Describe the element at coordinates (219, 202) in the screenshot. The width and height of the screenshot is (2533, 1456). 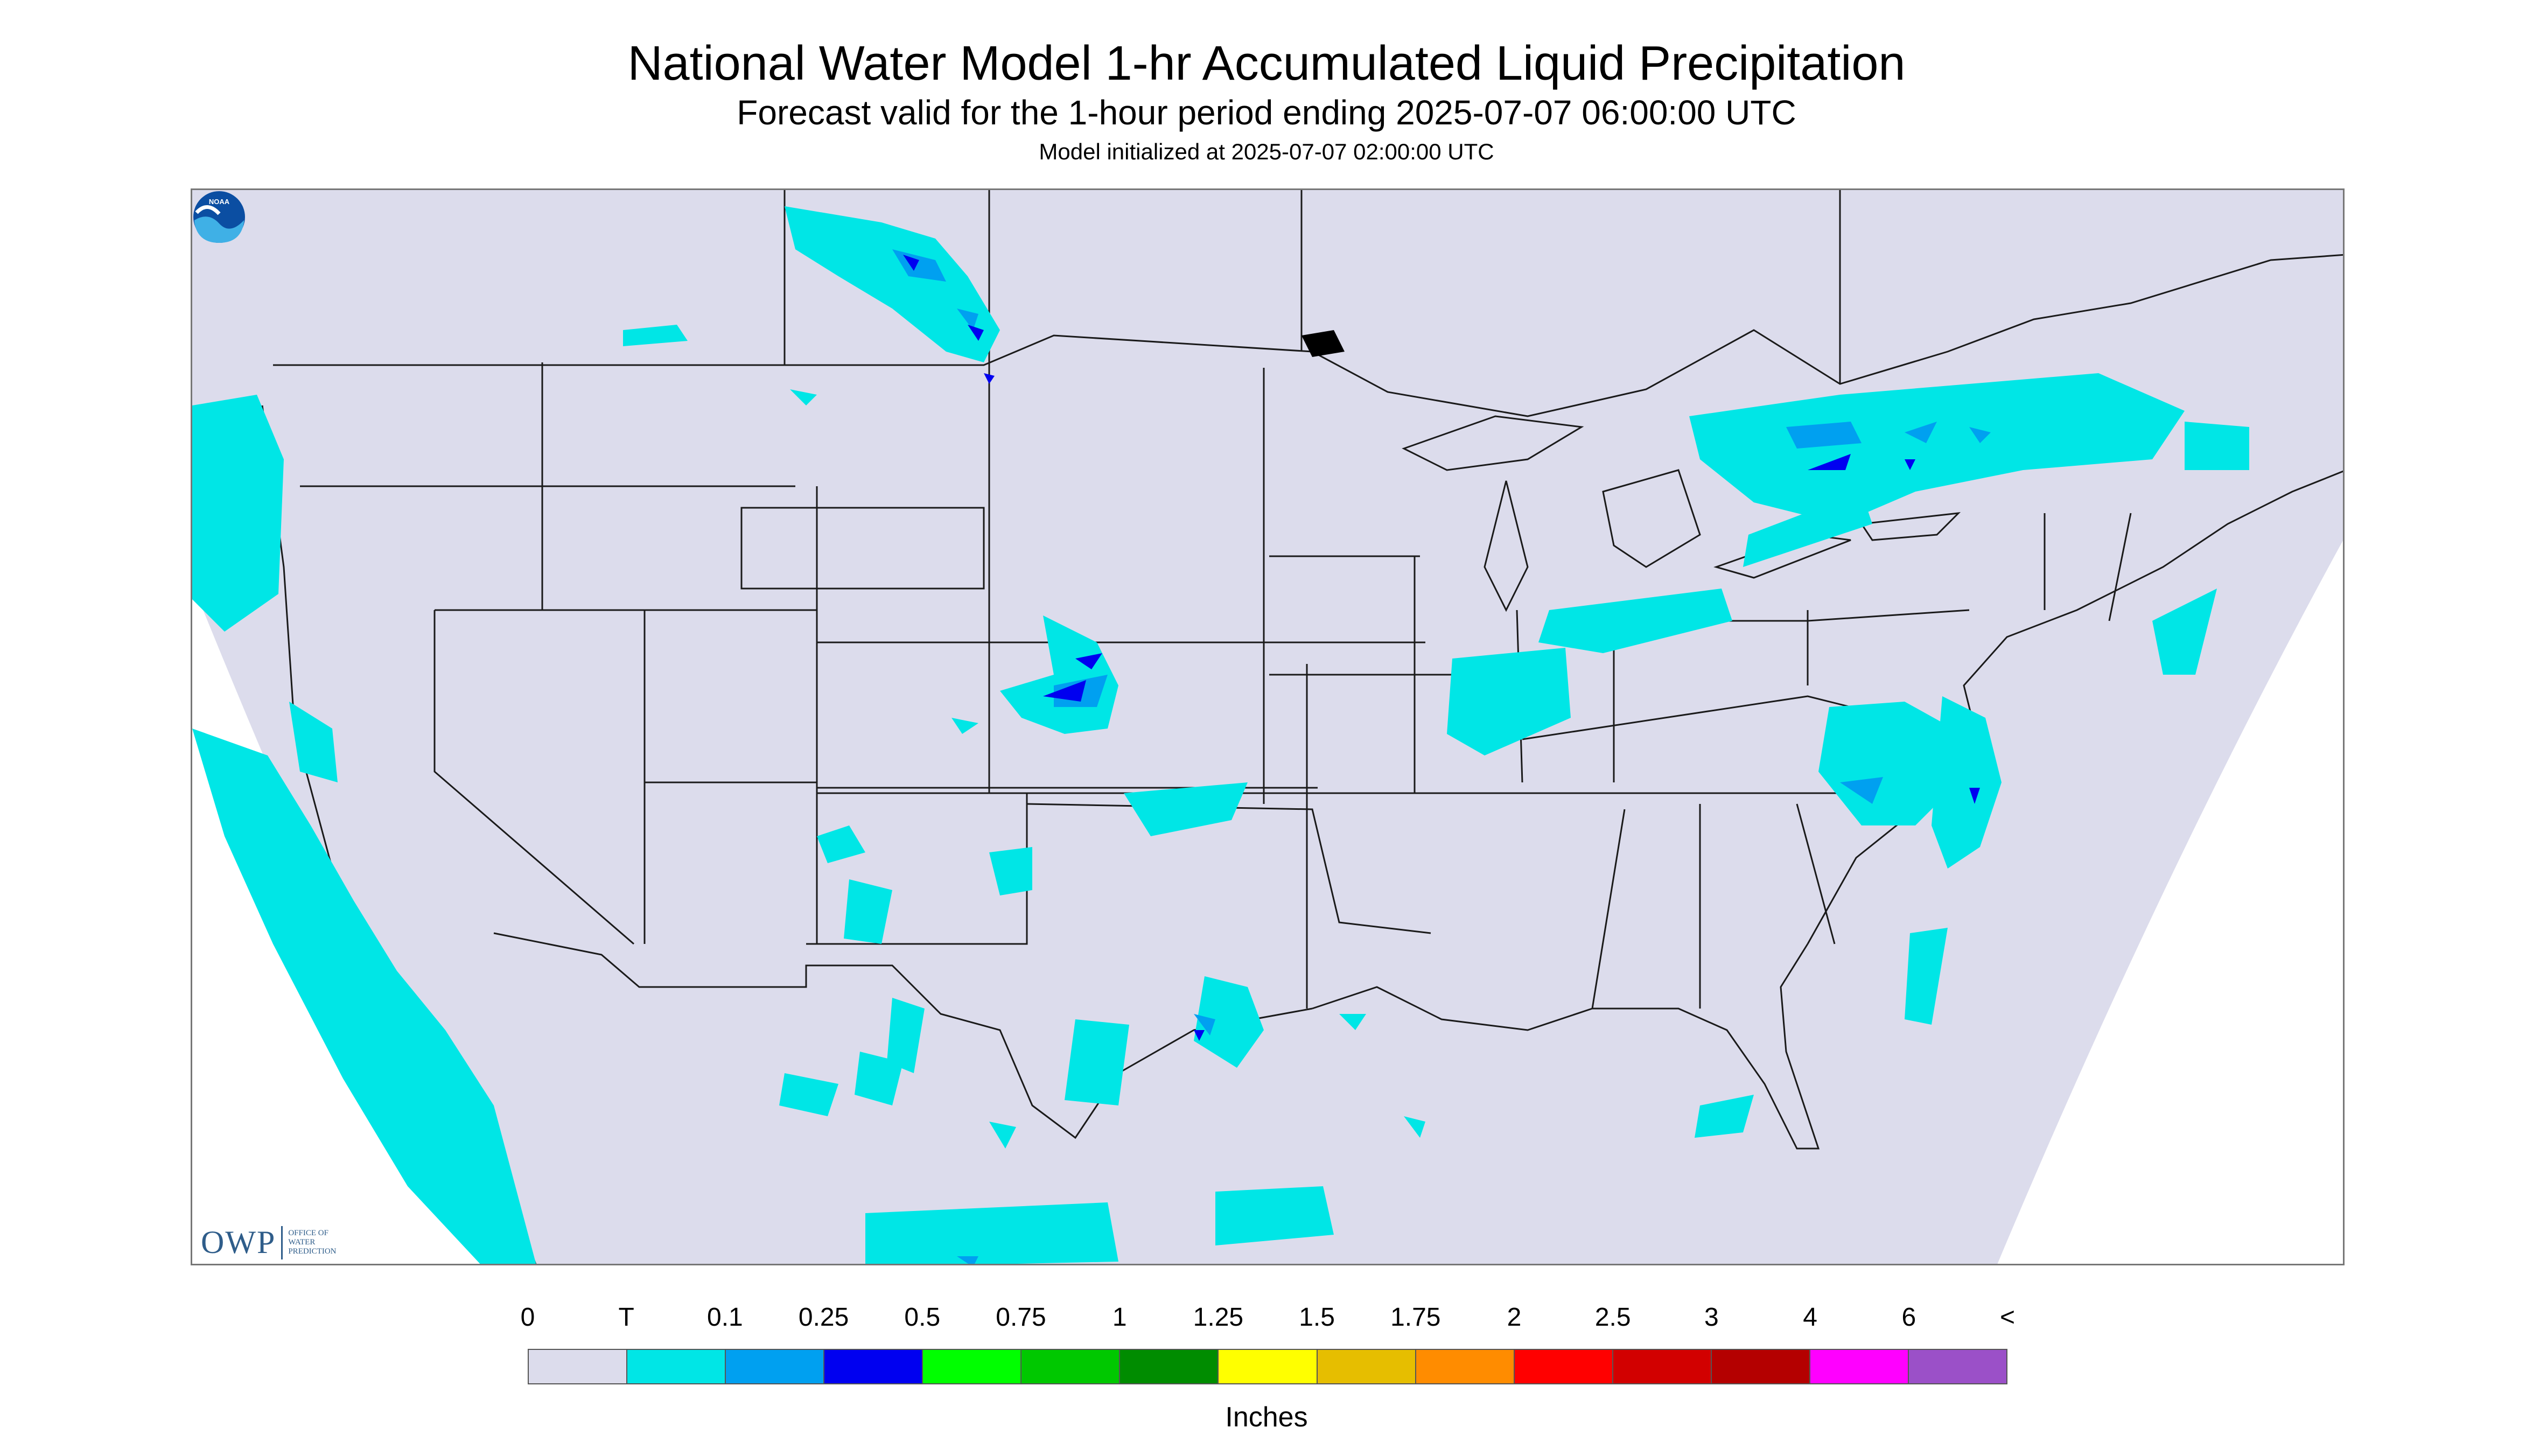
I see `svg-text: NOAA` at that location.